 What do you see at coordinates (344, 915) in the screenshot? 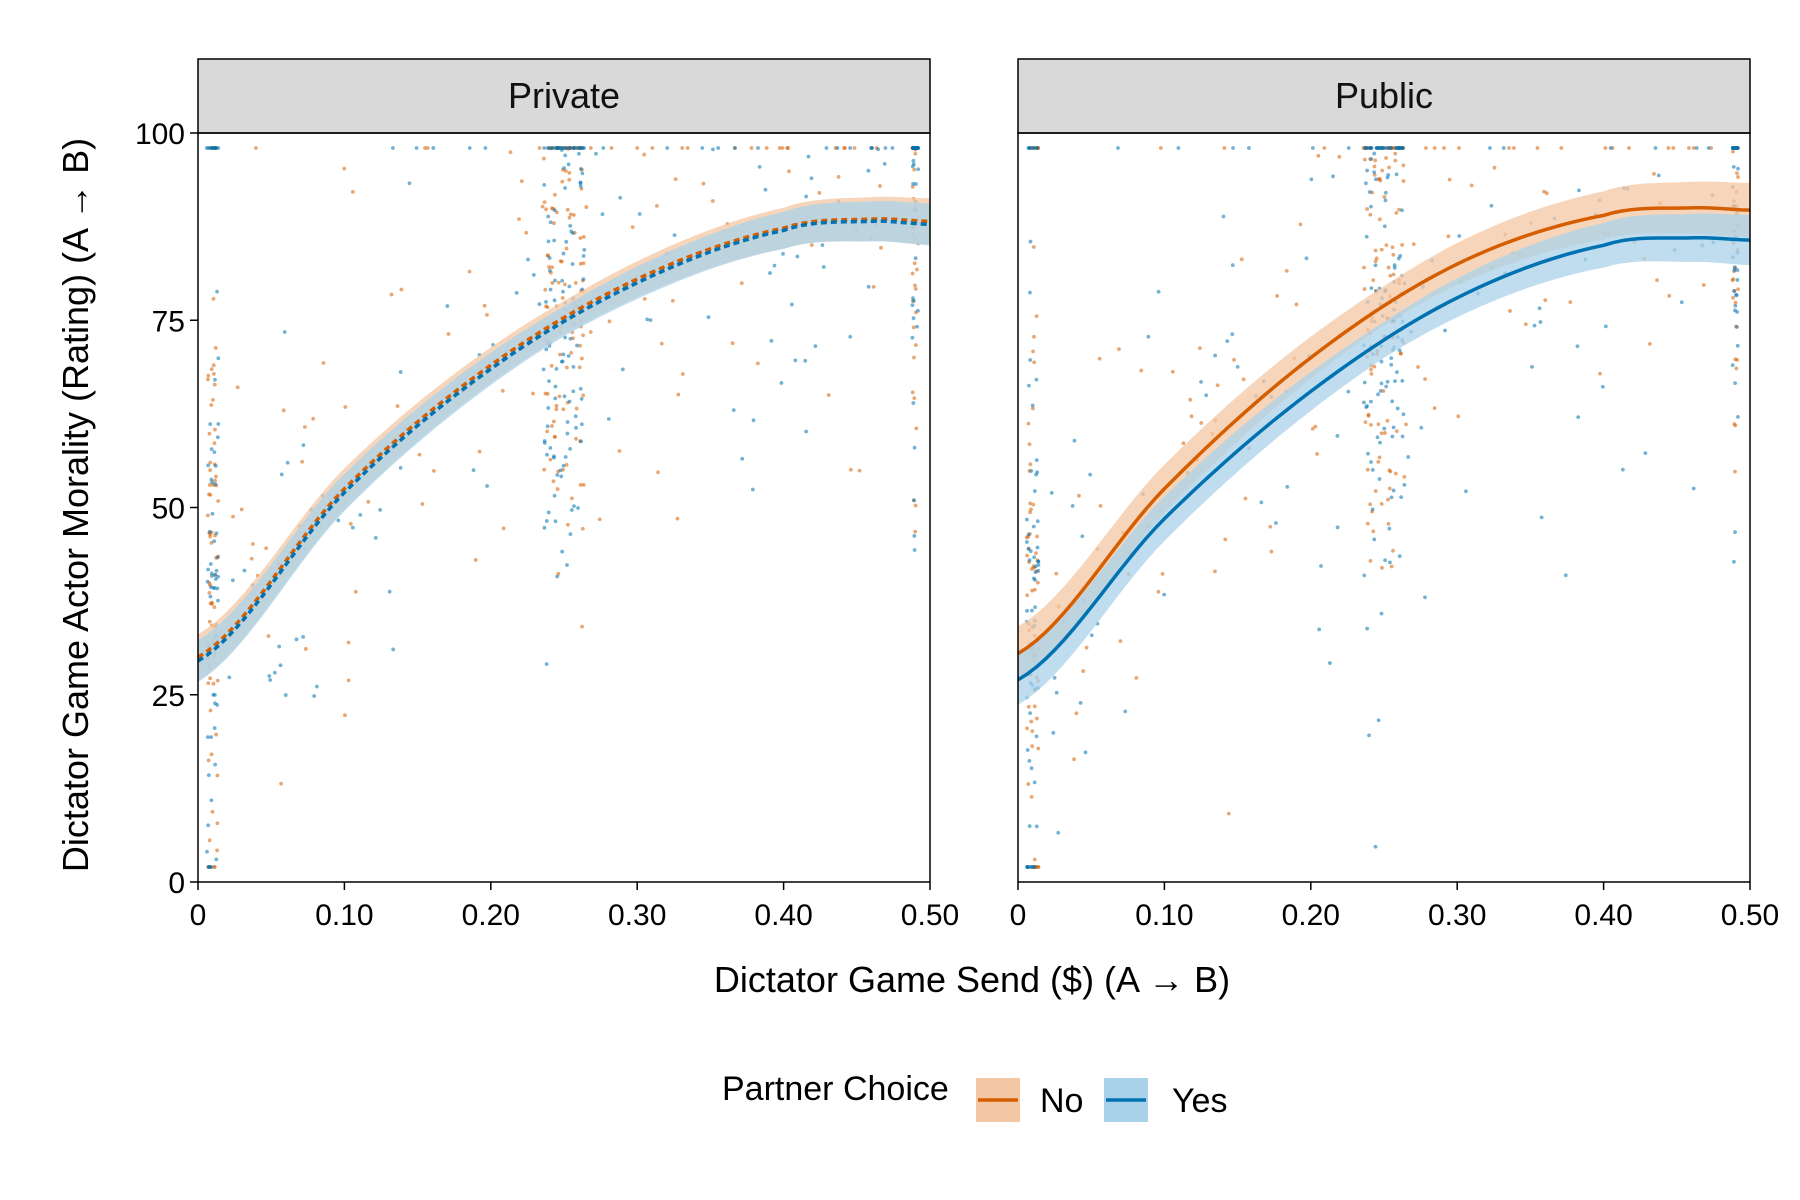
I see `x-tick-label: 0.10` at bounding box center [344, 915].